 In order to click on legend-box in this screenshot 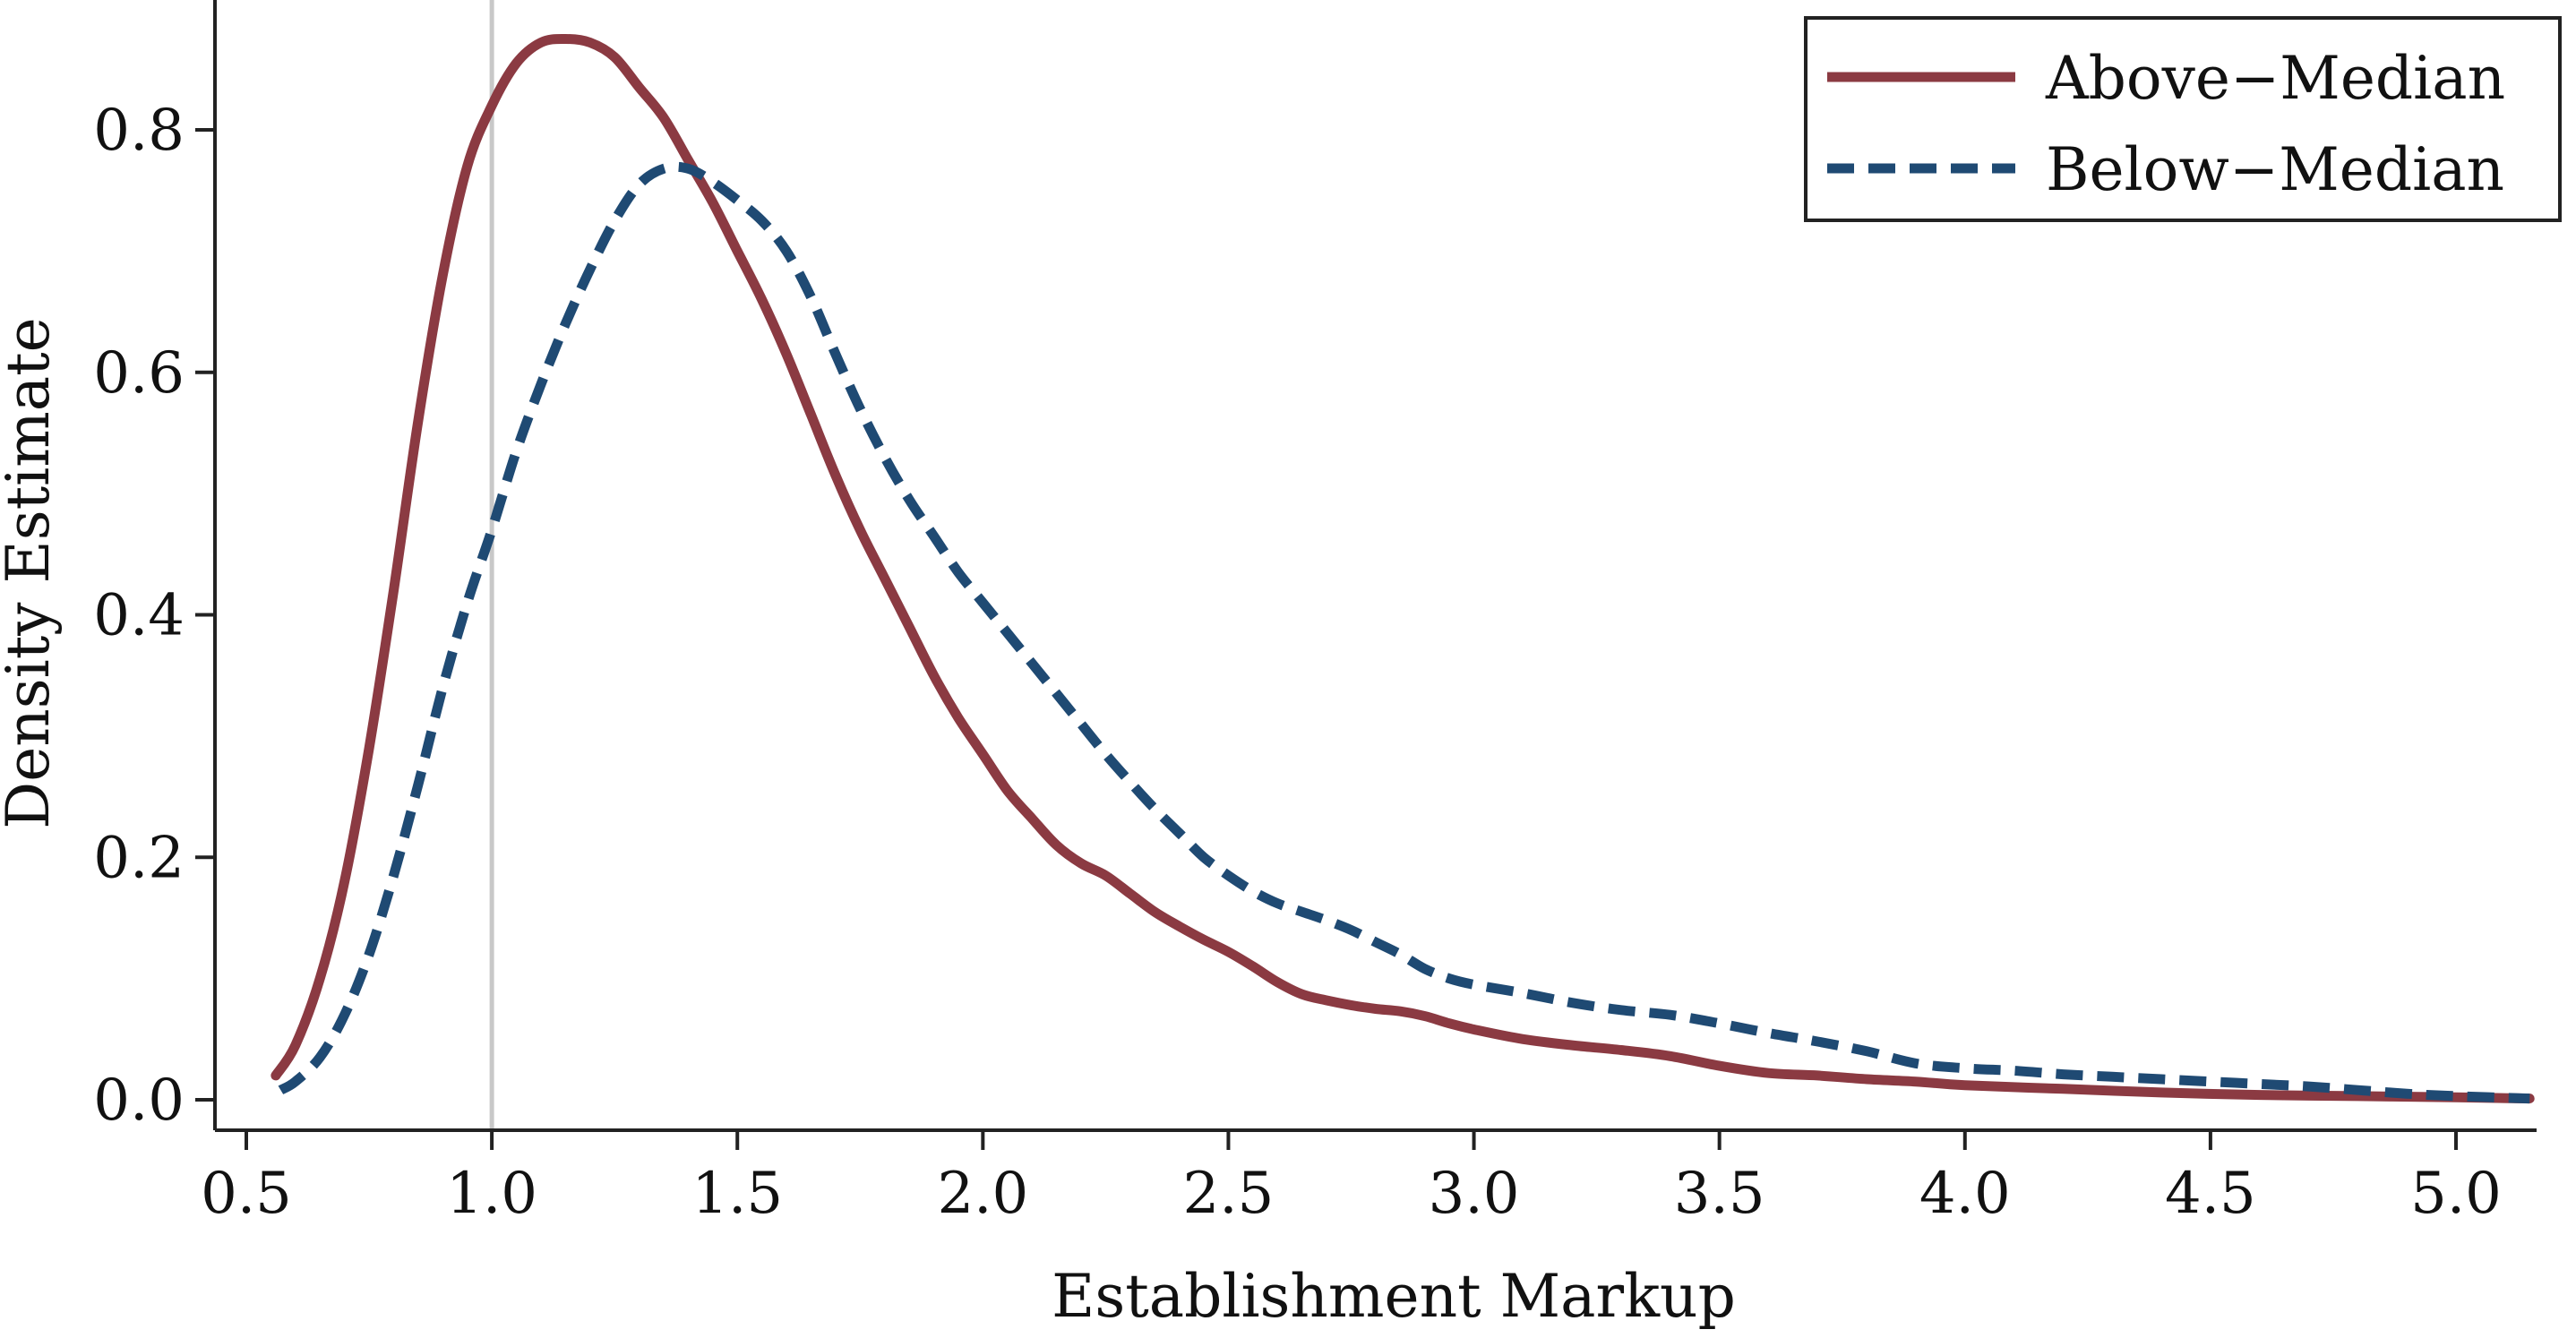, I will do `click(2183, 119)`.